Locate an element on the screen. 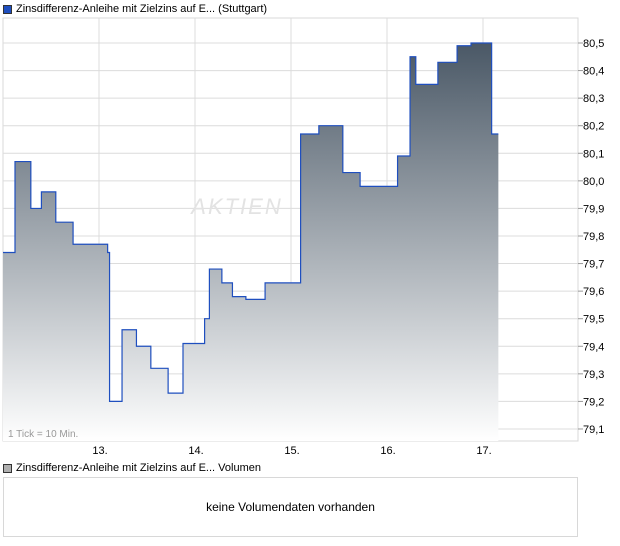 The height and width of the screenshot is (546, 620). y-tick-label: 80,1 is located at coordinates (593, 154).